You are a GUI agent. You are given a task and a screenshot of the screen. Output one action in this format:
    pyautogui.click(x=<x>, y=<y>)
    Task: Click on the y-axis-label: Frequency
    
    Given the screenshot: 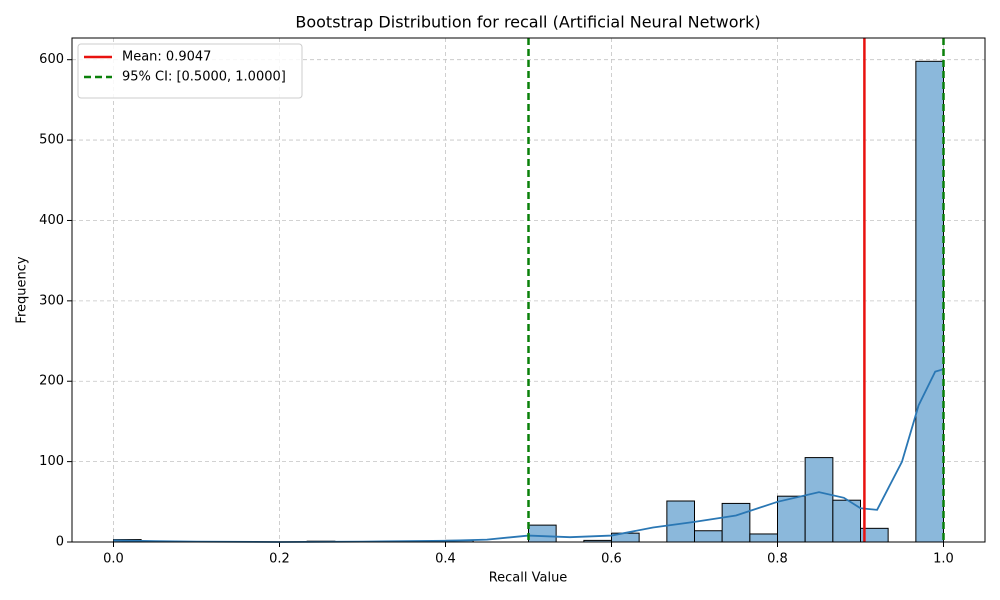 What is the action you would take?
    pyautogui.click(x=22, y=289)
    